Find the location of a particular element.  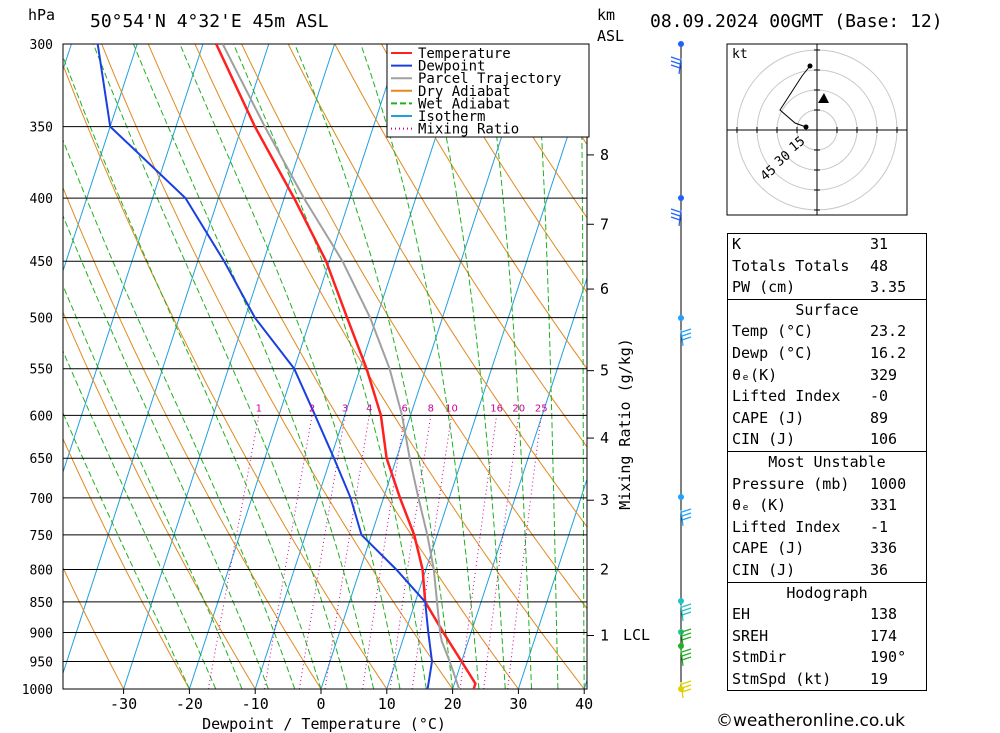

x-tick-label: -20 is located at coordinates (189, 704).